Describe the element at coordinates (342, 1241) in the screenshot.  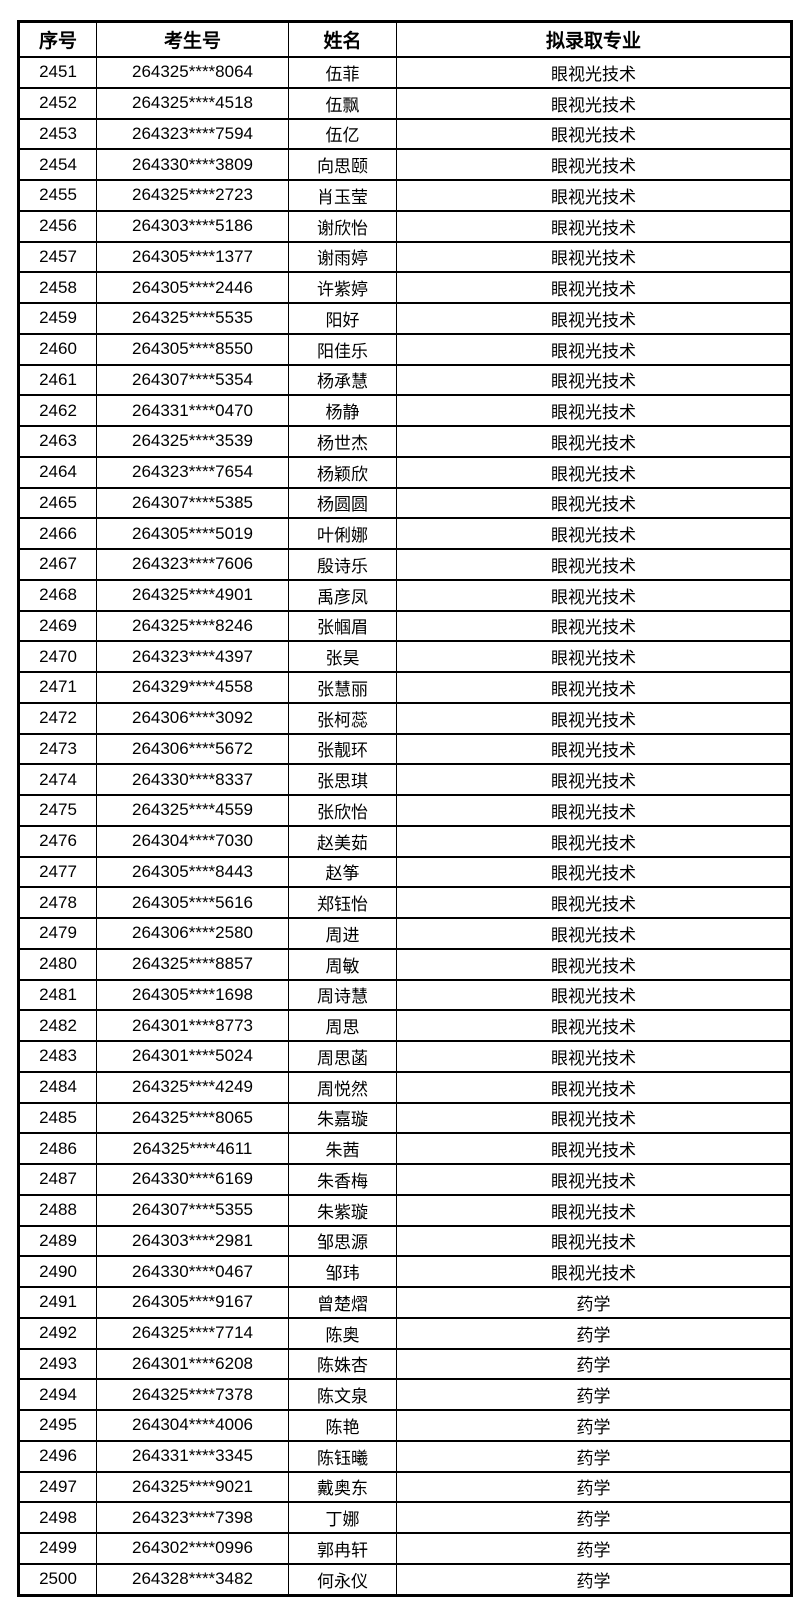
I see `name-cell: 邹思源` at that location.